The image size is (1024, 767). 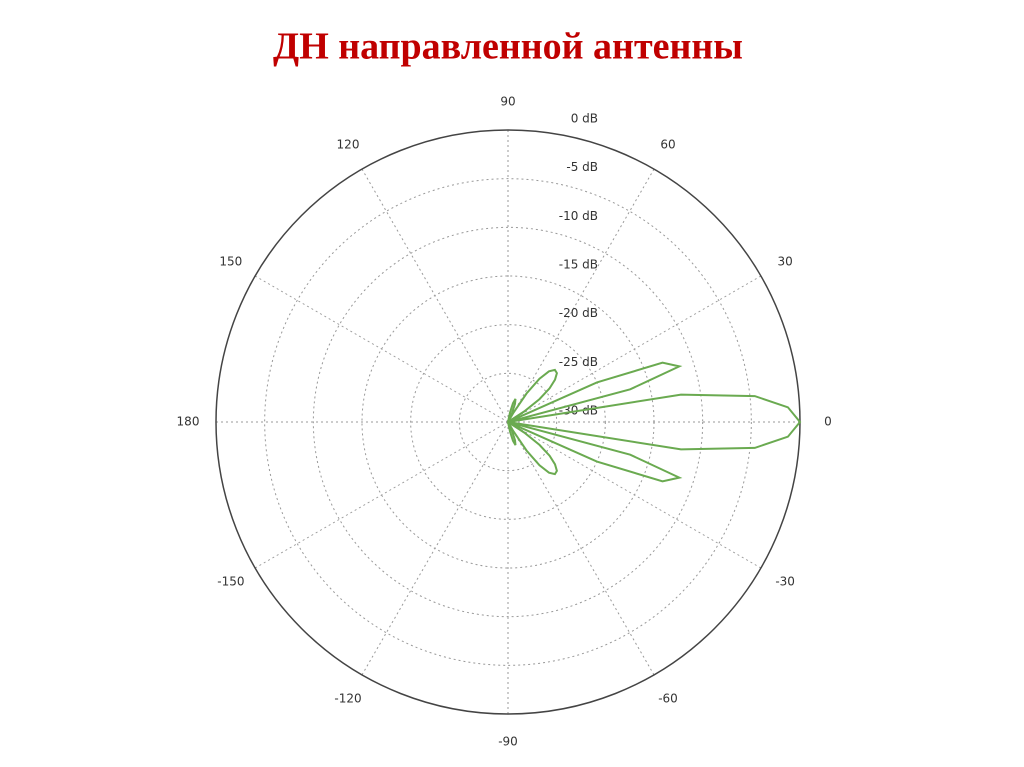 I want to click on theta-tick-label: 180, so click(x=188, y=422).